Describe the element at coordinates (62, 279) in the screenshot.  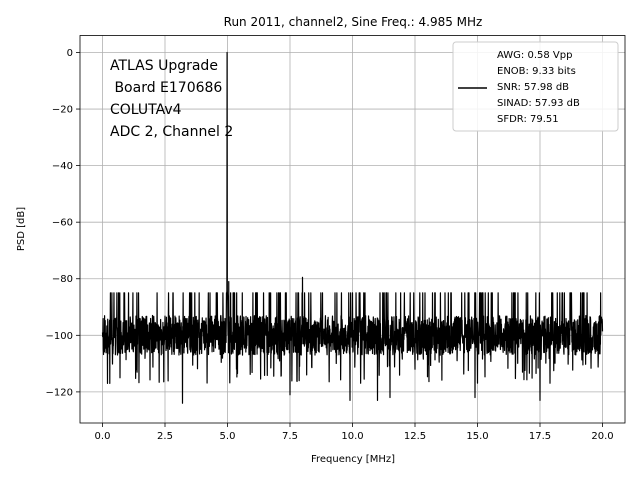
I see `y-tick-label: −80` at that location.